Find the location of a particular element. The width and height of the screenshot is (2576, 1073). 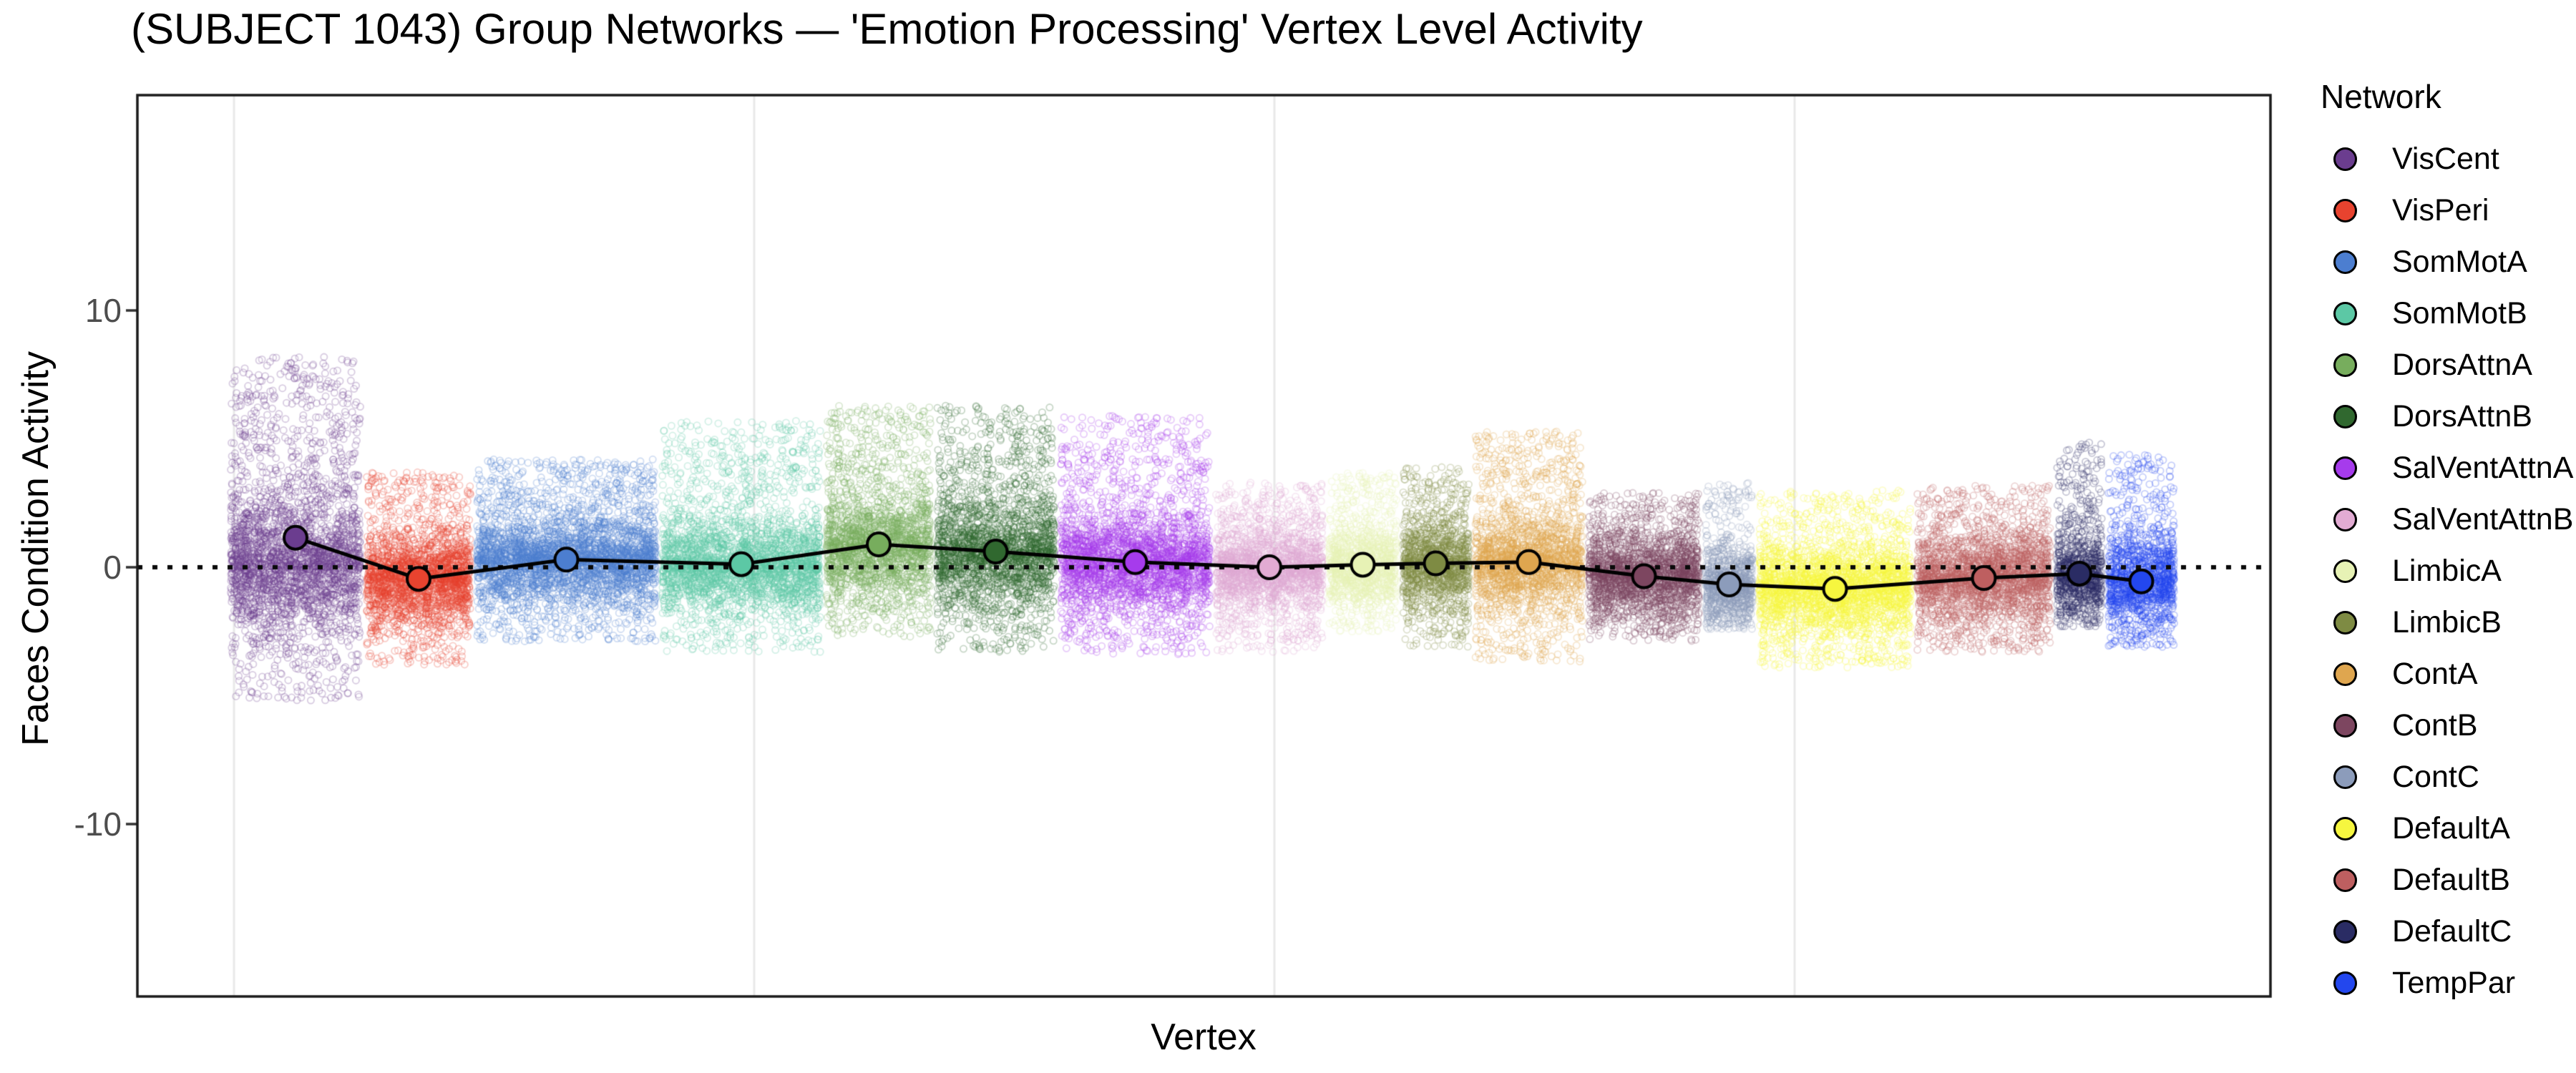

legend-item-DefaultA: DefaultA is located at coordinates (2446, 828).